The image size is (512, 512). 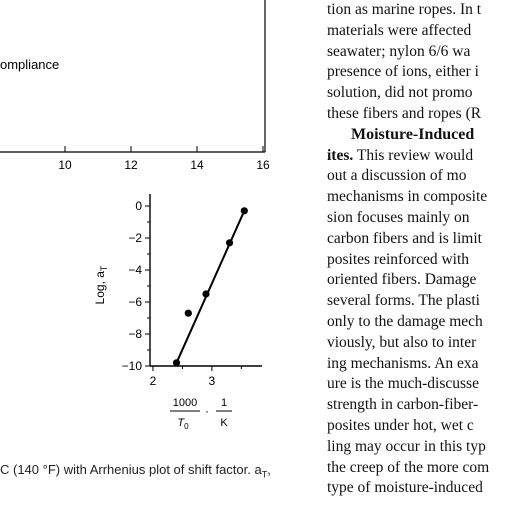 I want to click on text-line: posites under hot, wet c, so click(x=400, y=425).